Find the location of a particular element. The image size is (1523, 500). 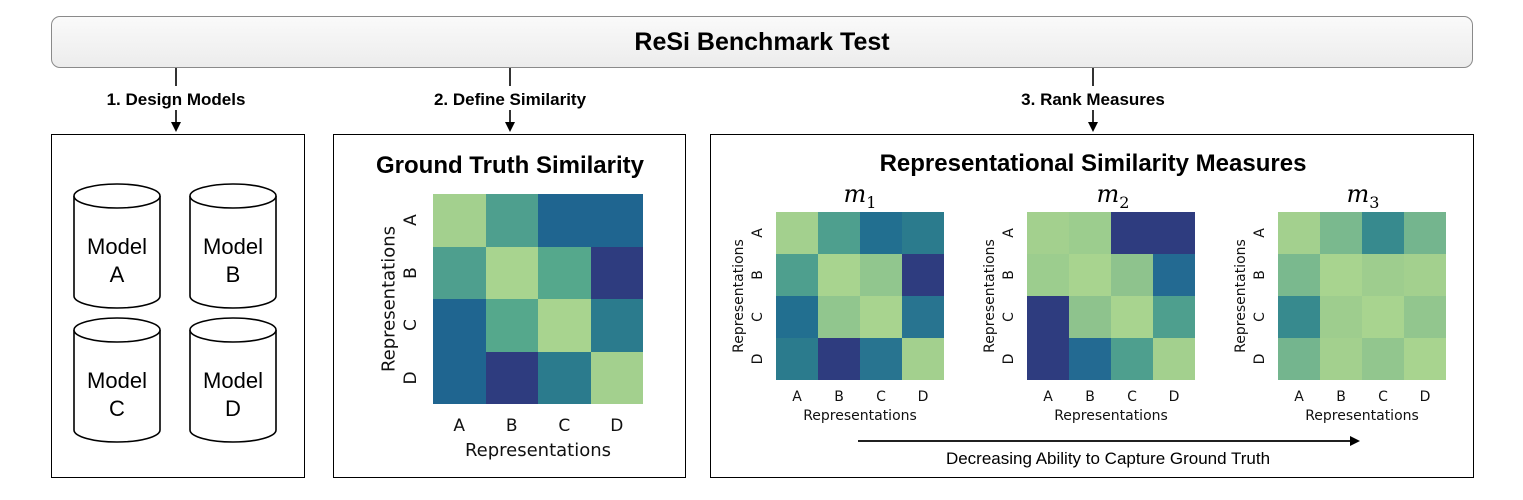

ground-truth-xtick-C: C is located at coordinates (564, 426).